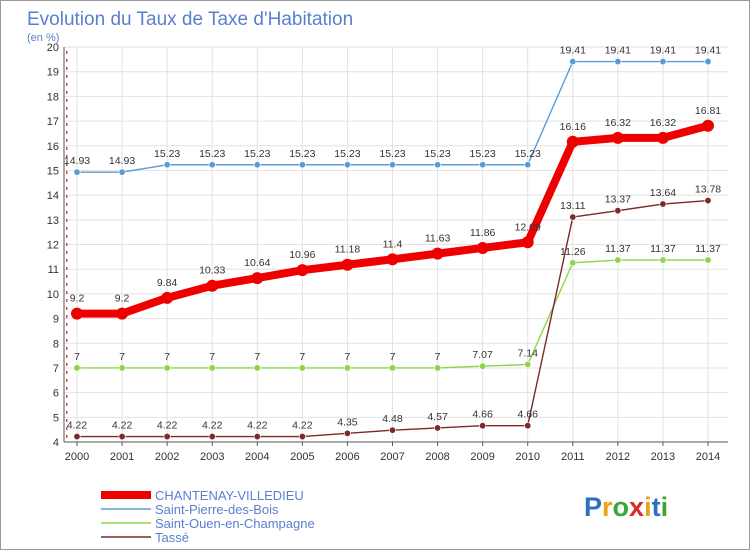 The width and height of the screenshot is (750, 550). I want to click on data-label: 7.07, so click(482, 355).